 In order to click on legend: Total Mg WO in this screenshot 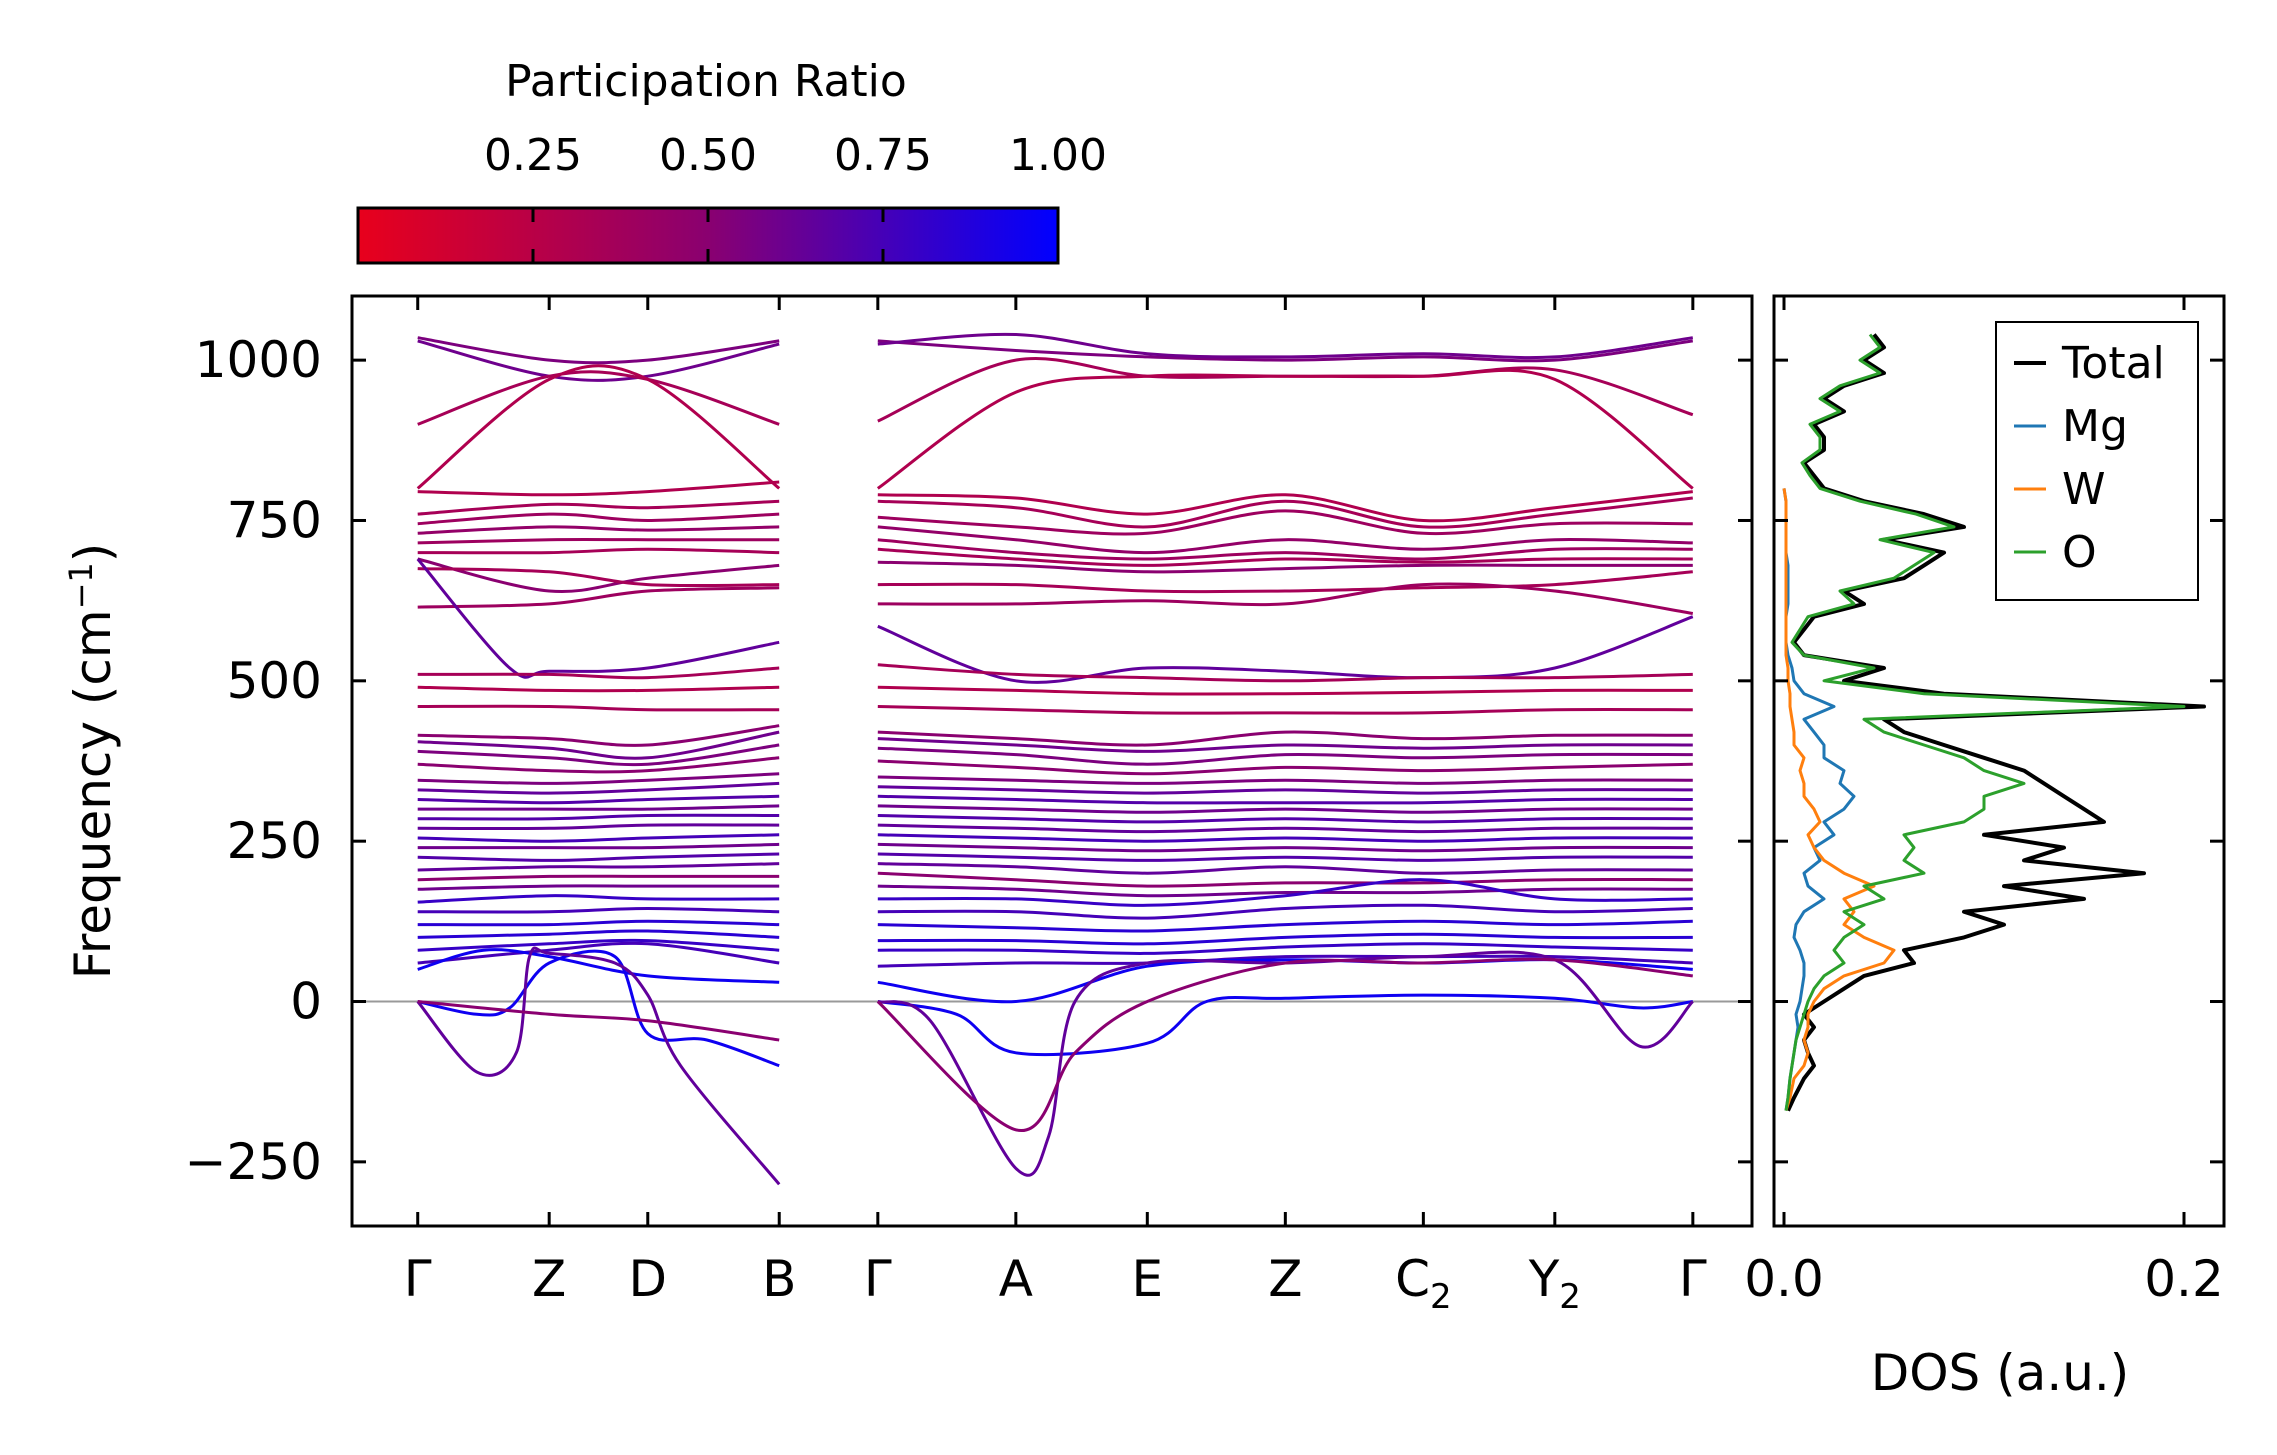, I will do `click(2097, 461)`.